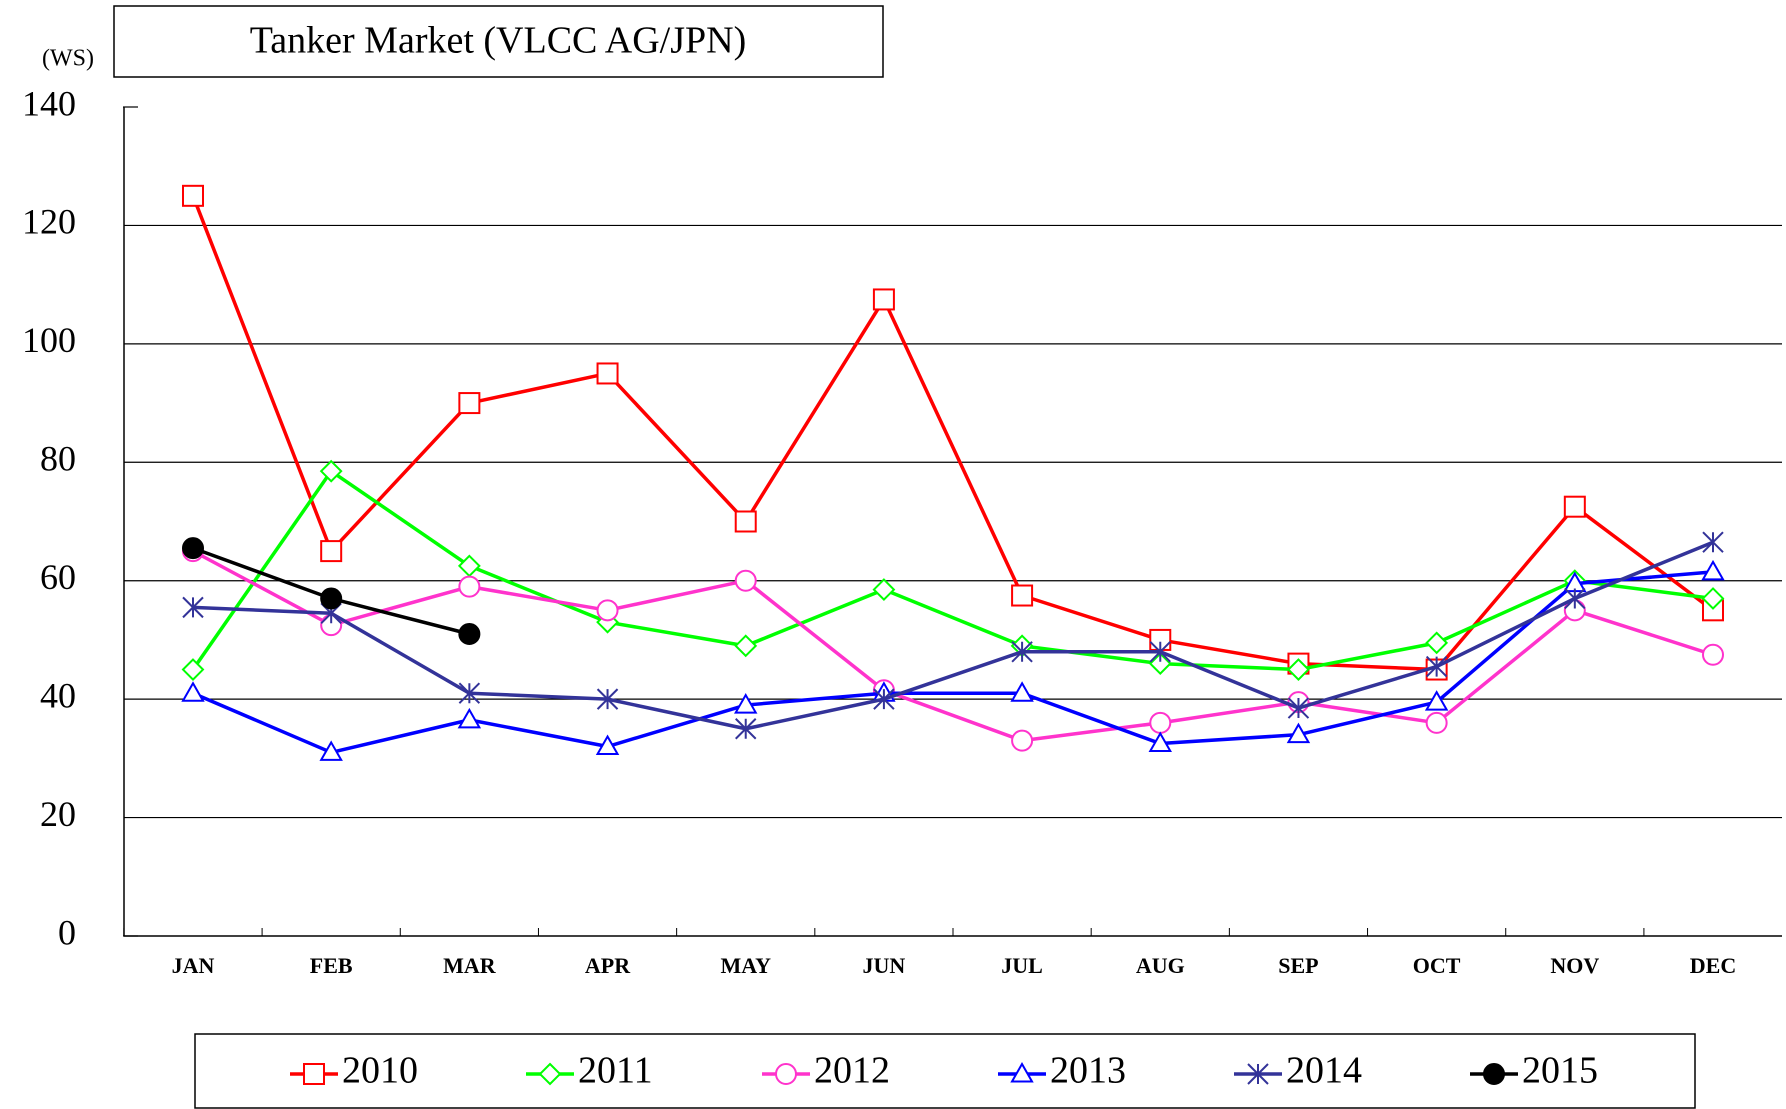 Image resolution: width=1786 pixels, height=1109 pixels. I want to click on legend-label: 2010, so click(380, 1071).